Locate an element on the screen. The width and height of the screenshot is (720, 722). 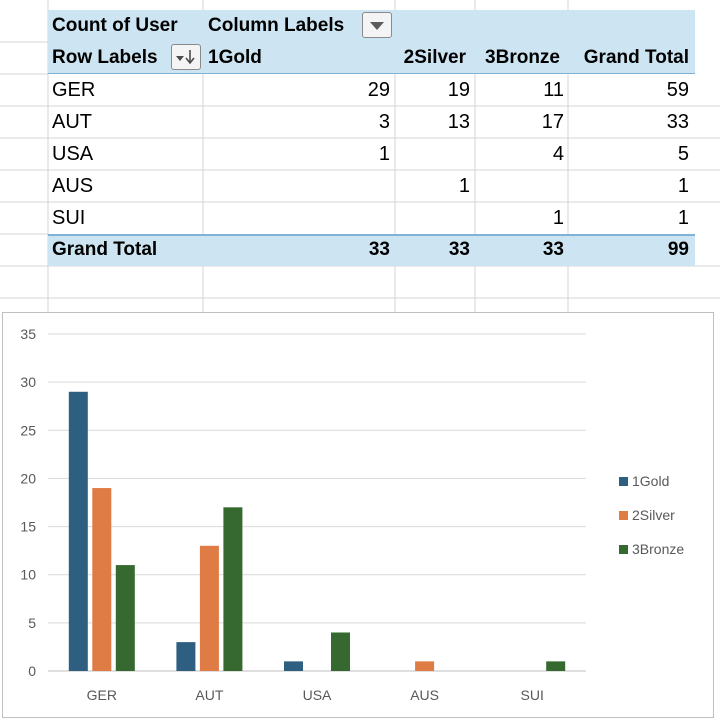
bar-1gold-usa is located at coordinates (293, 666).